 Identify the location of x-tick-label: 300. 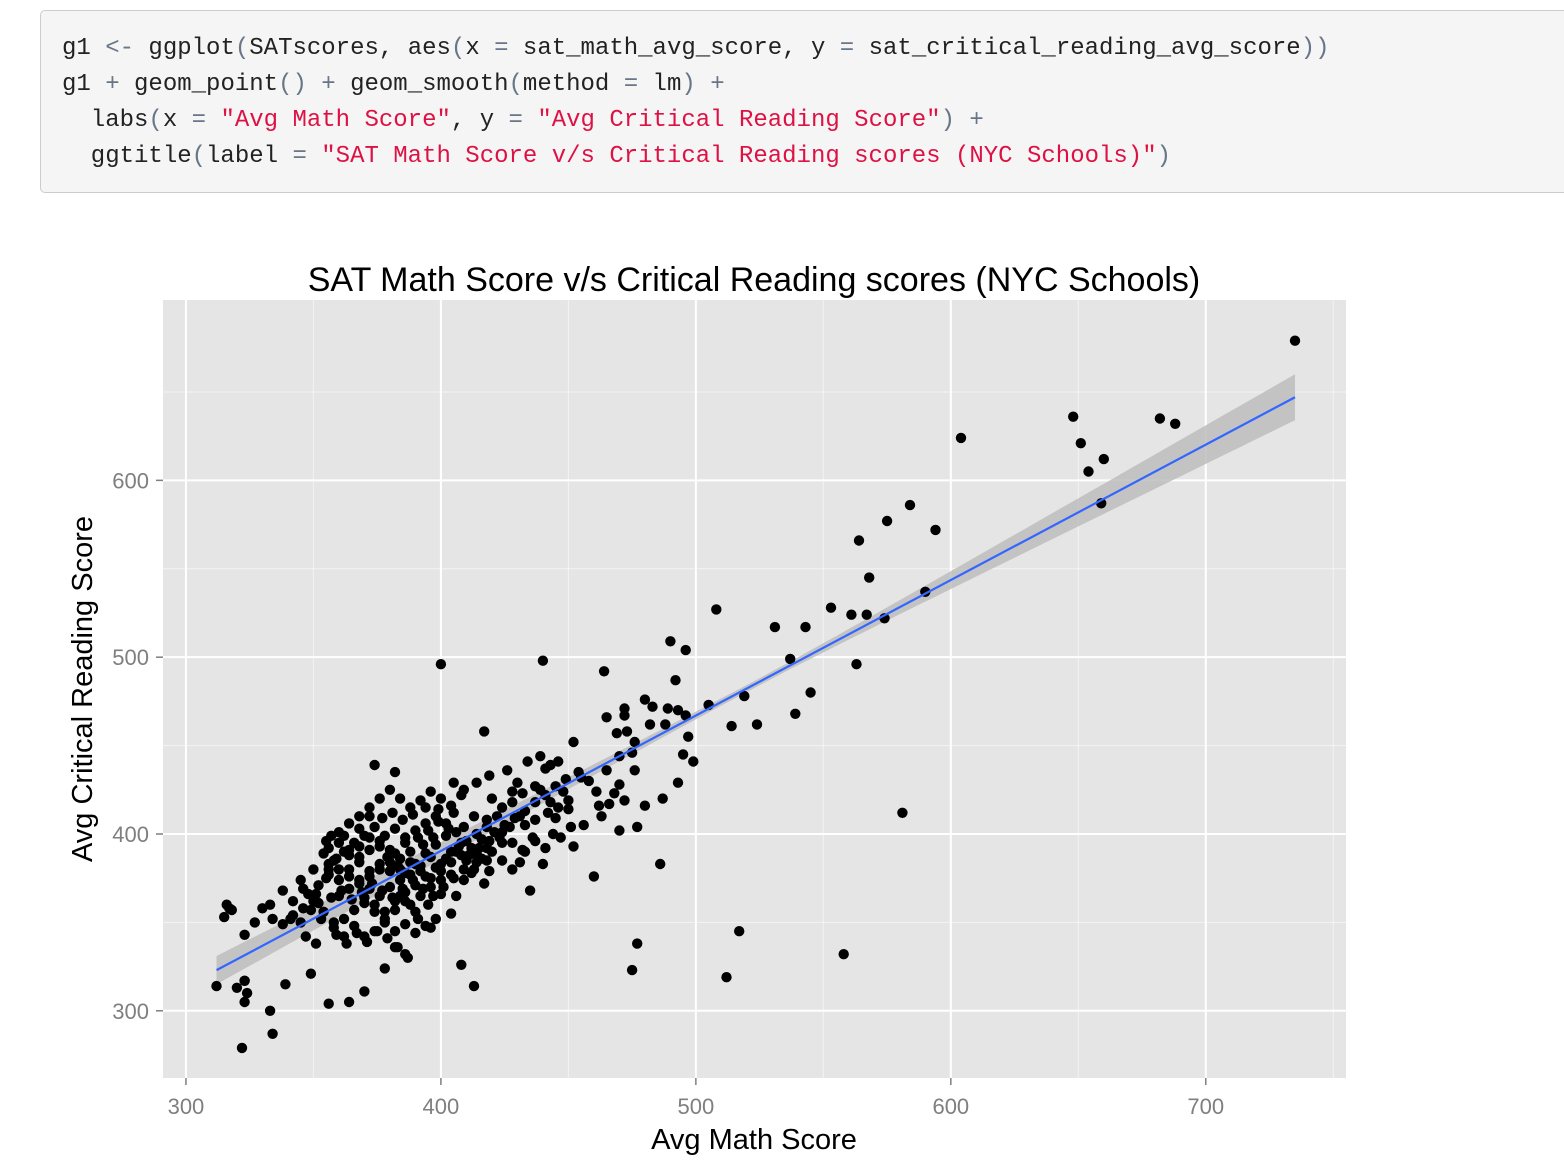
(186, 1106).